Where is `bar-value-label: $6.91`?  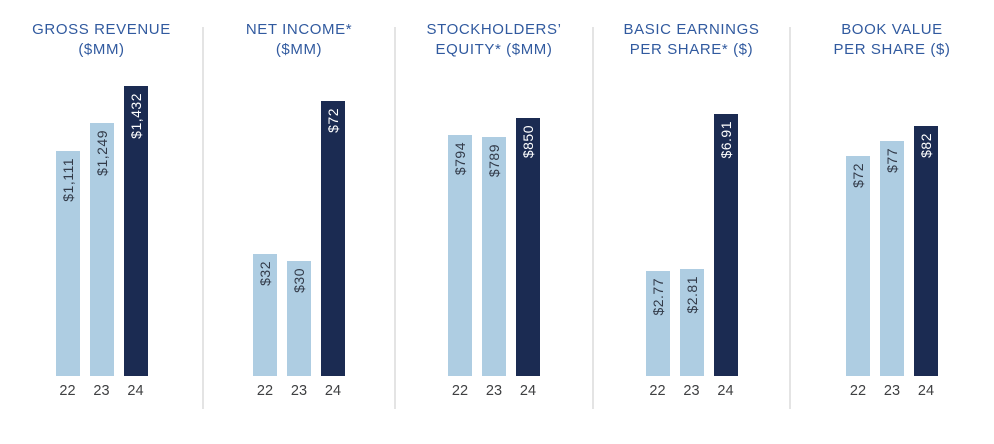 bar-value-label: $6.91 is located at coordinates (725, 140).